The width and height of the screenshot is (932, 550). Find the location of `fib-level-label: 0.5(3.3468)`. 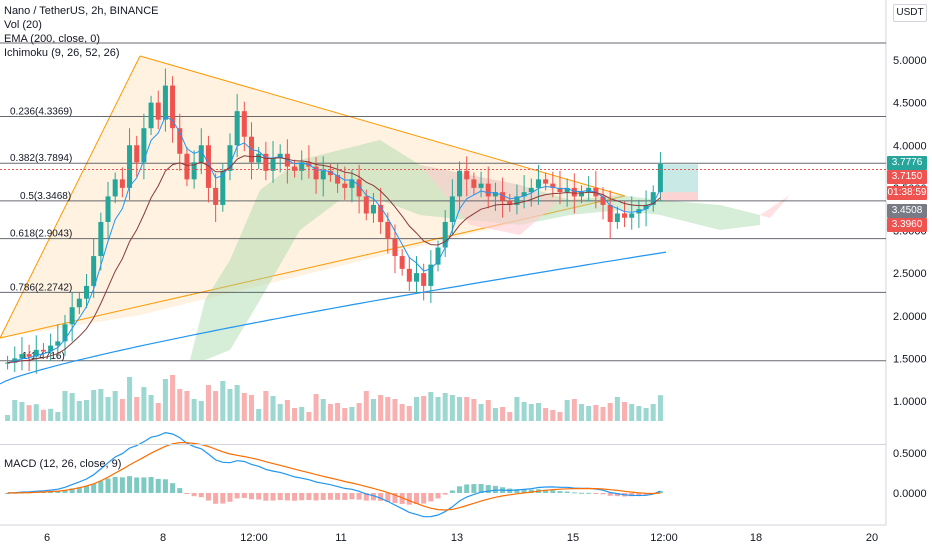

fib-level-label: 0.5(3.3468) is located at coordinates (45, 196).